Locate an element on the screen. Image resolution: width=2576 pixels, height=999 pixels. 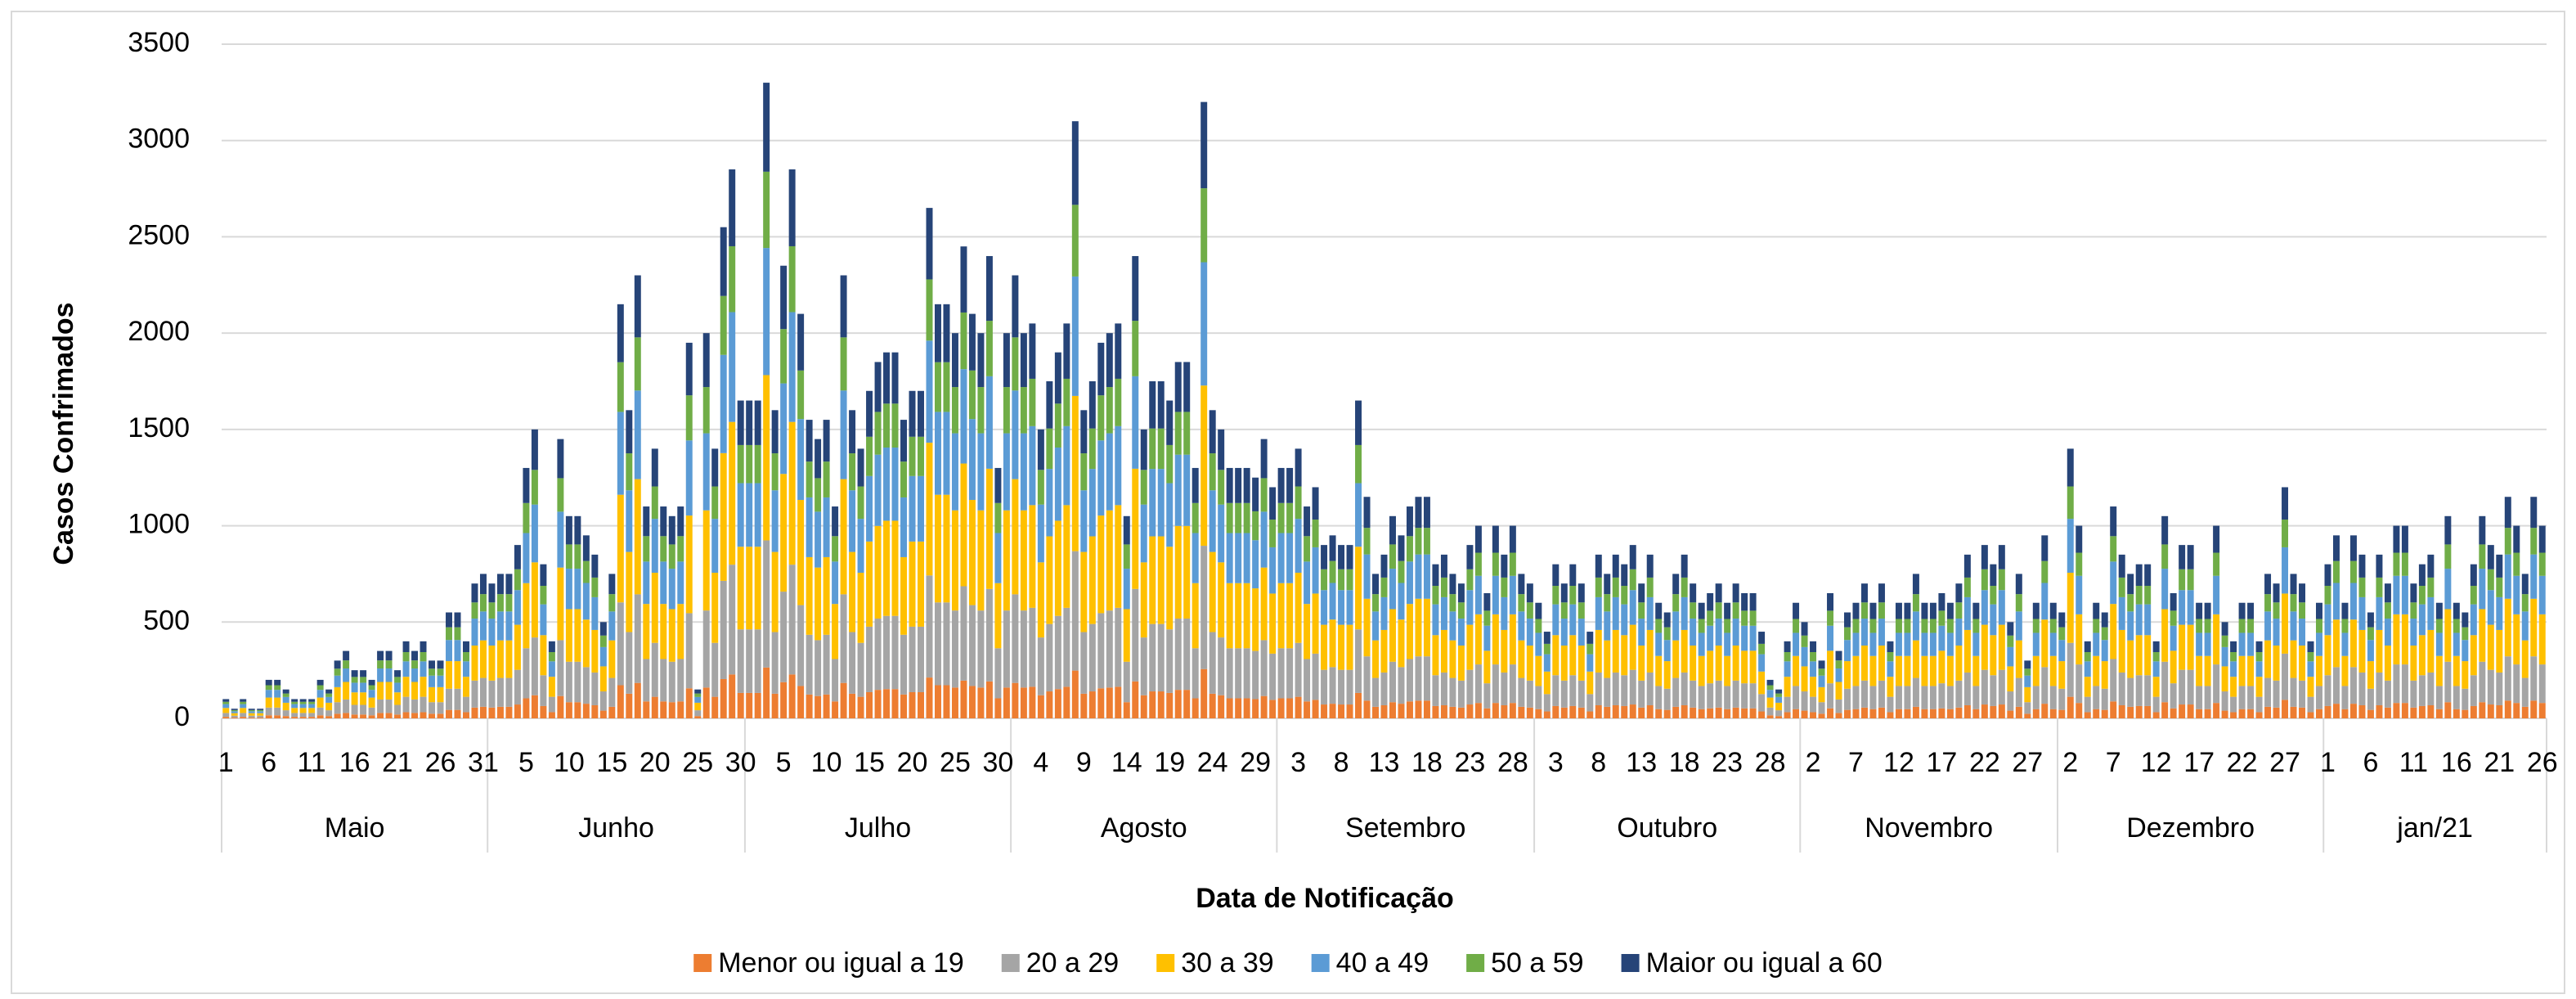
x-tick-label: 17 is located at coordinates (1942, 763).